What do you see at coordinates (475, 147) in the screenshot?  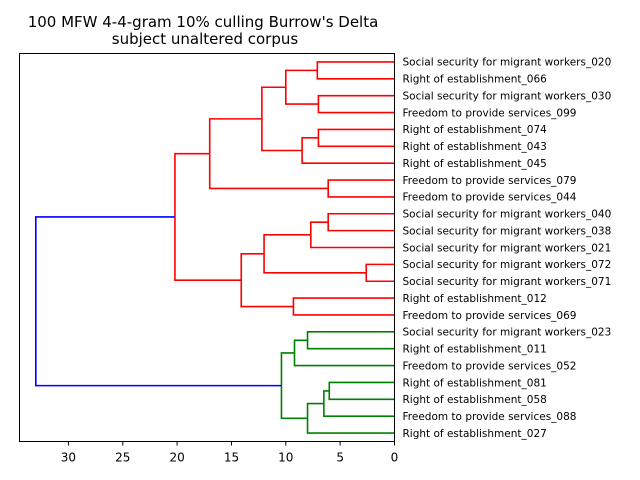 I see `leaf-label: Right of establishment_043` at bounding box center [475, 147].